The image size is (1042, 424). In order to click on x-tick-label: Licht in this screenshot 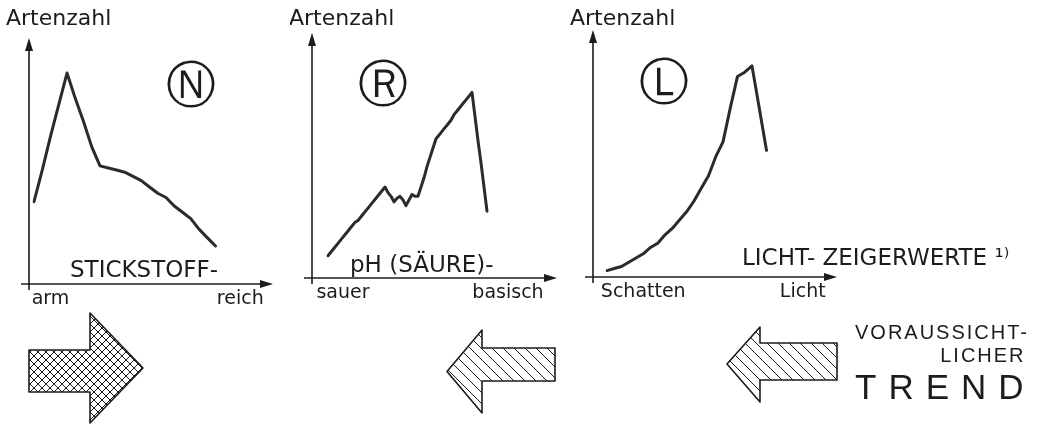, I will do `click(802, 290)`.